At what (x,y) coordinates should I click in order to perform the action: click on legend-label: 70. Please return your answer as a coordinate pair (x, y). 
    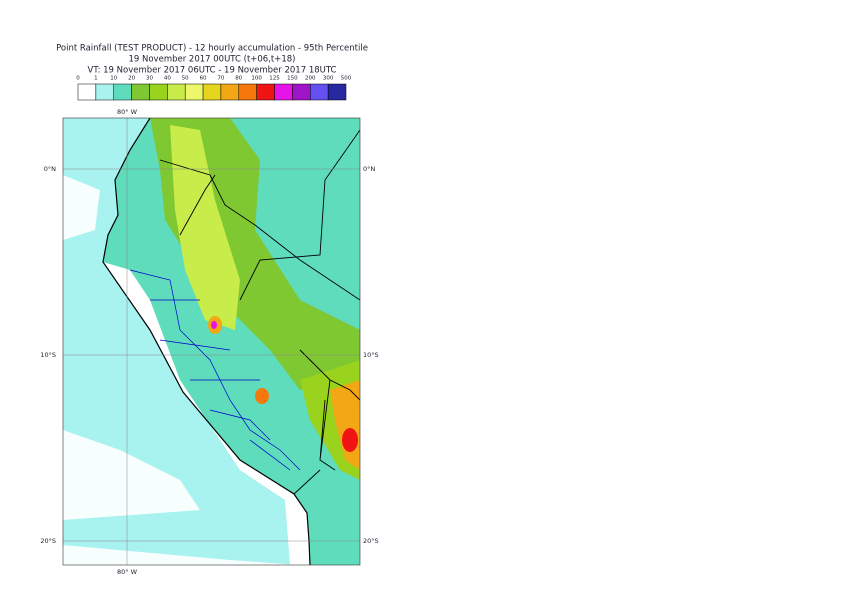
    Looking at the image, I should click on (220, 79).